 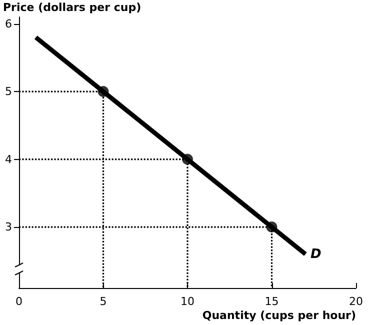 What do you see at coordinates (187, 301) in the screenshot?
I see `x-tick-label: 10` at bounding box center [187, 301].